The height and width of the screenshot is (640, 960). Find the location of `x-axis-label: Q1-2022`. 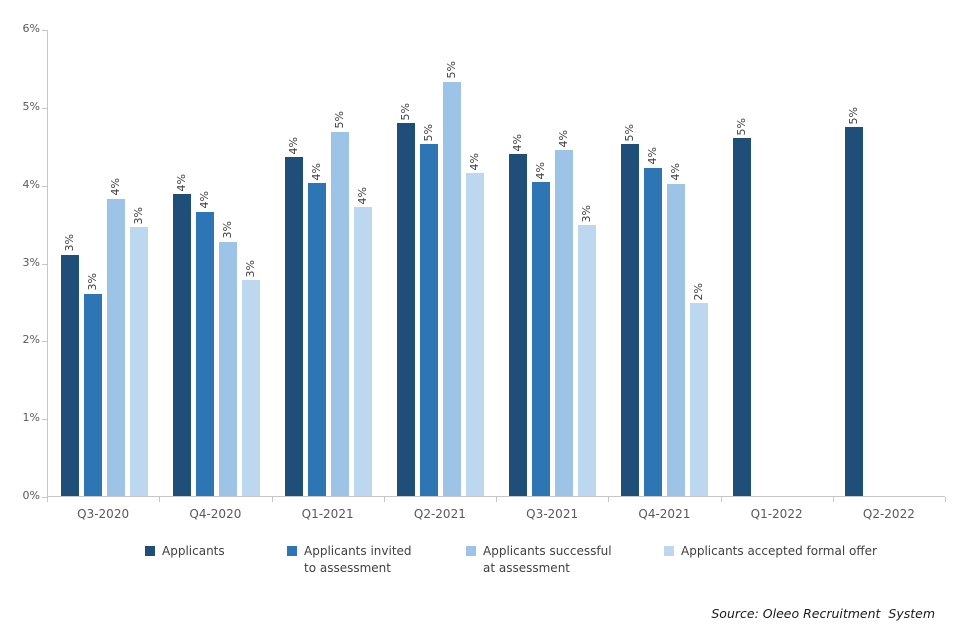

x-axis-label: Q1-2022 is located at coordinates (776, 514).